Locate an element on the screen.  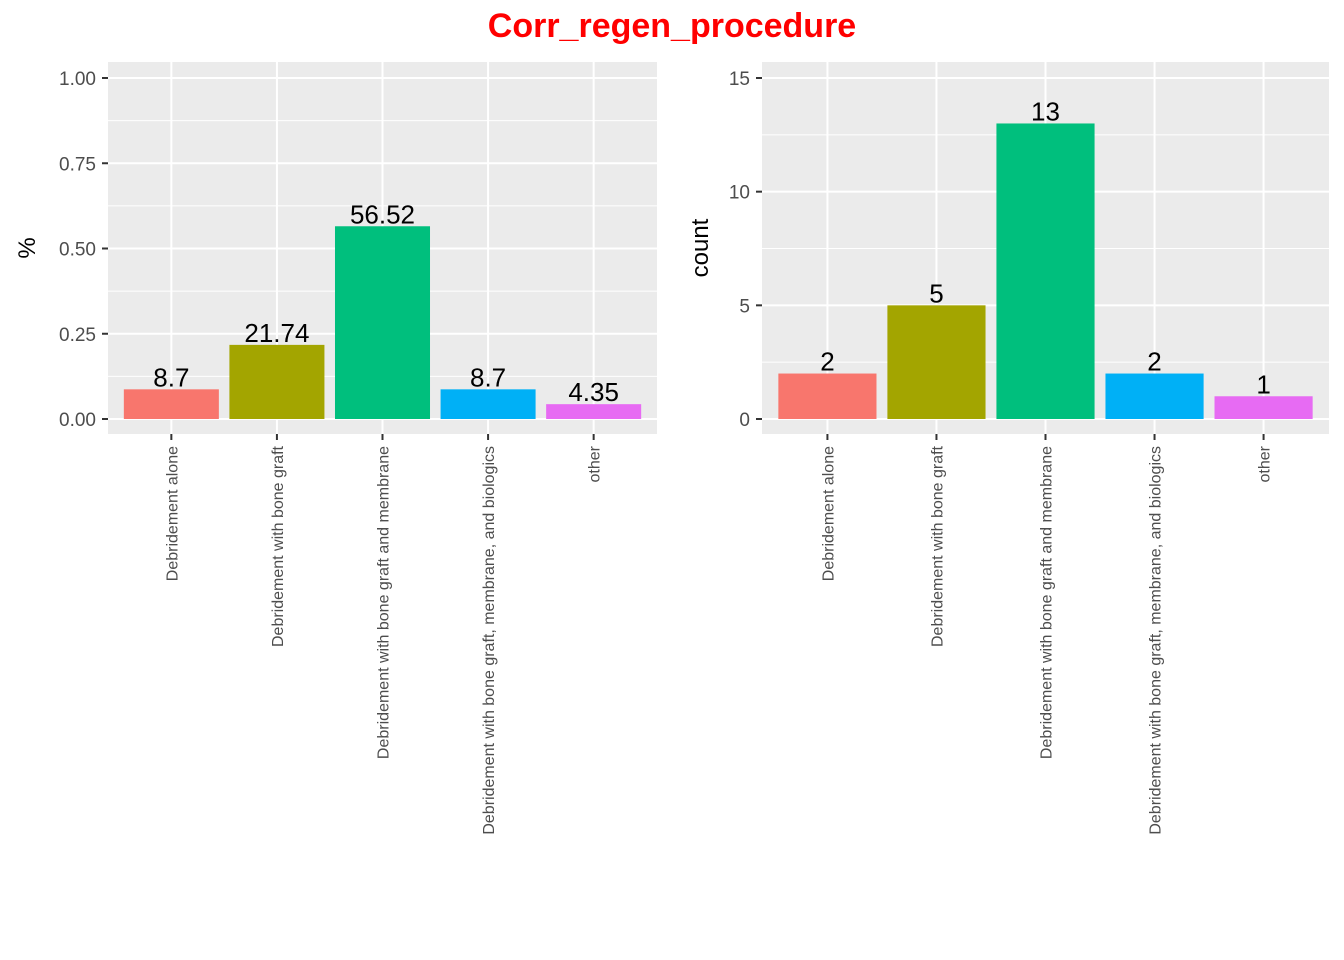
pct-y-tick-label: 1.00 is located at coordinates (77, 79).